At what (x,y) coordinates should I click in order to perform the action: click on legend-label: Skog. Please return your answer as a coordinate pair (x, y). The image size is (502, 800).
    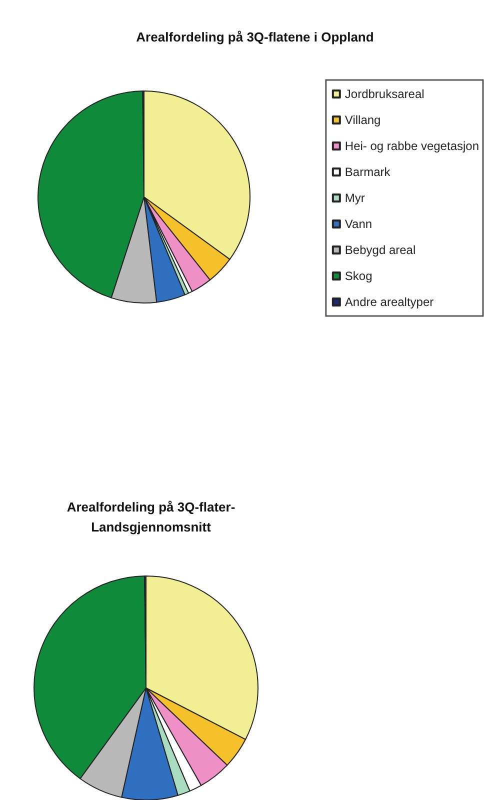
    Looking at the image, I should click on (358, 276).